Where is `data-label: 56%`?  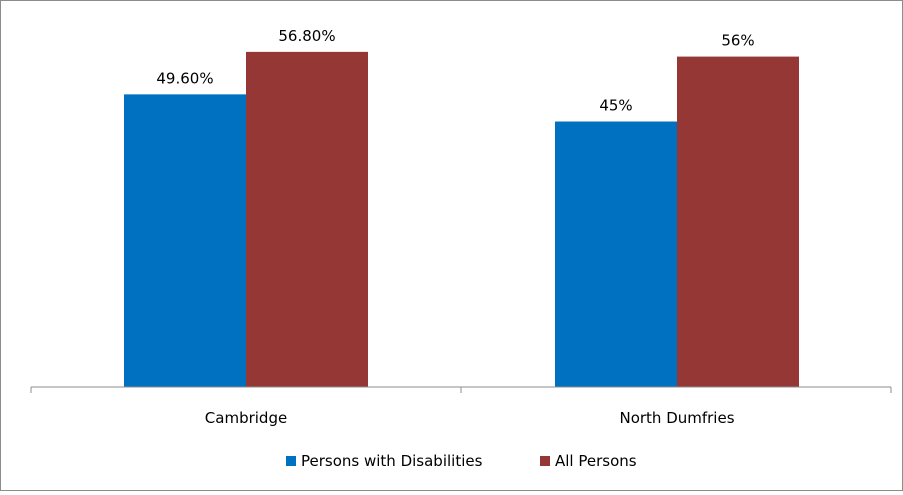
data-label: 56% is located at coordinates (737, 41).